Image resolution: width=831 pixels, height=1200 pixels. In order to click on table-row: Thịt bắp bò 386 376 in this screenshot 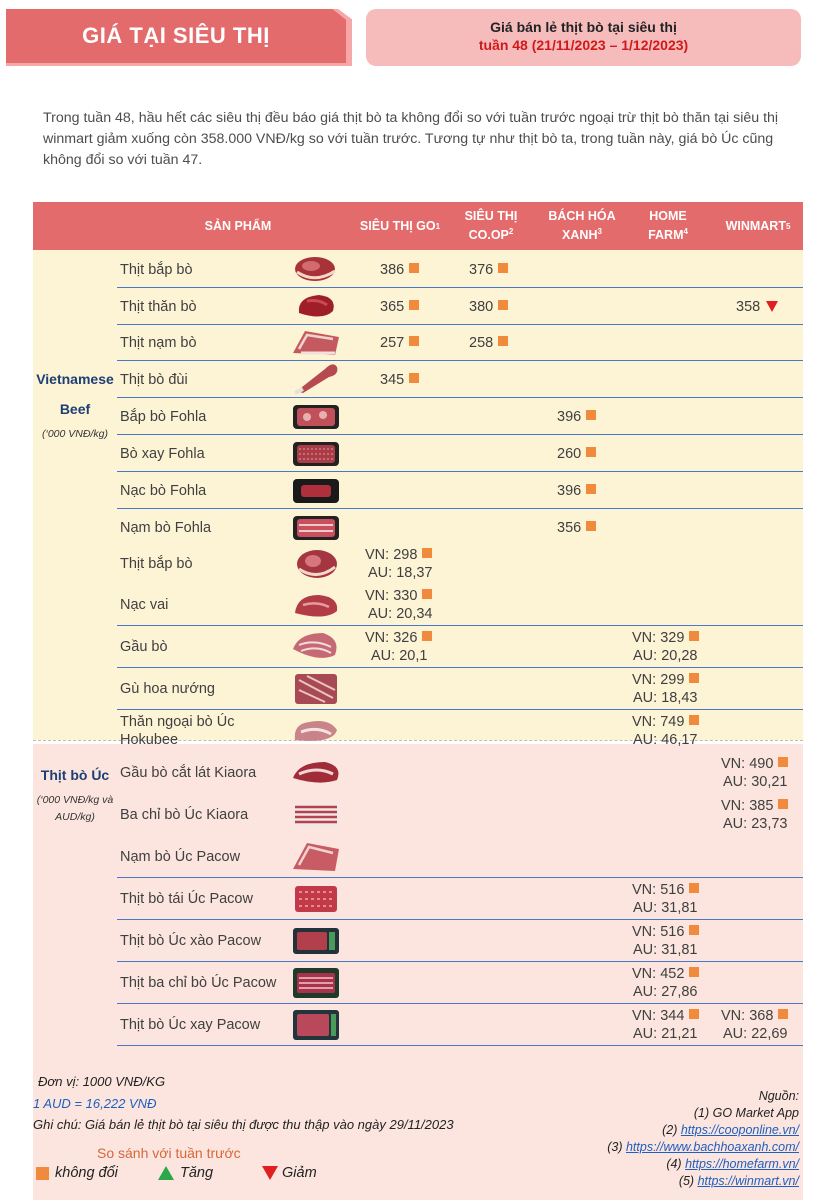, I will do `click(418, 270)`.